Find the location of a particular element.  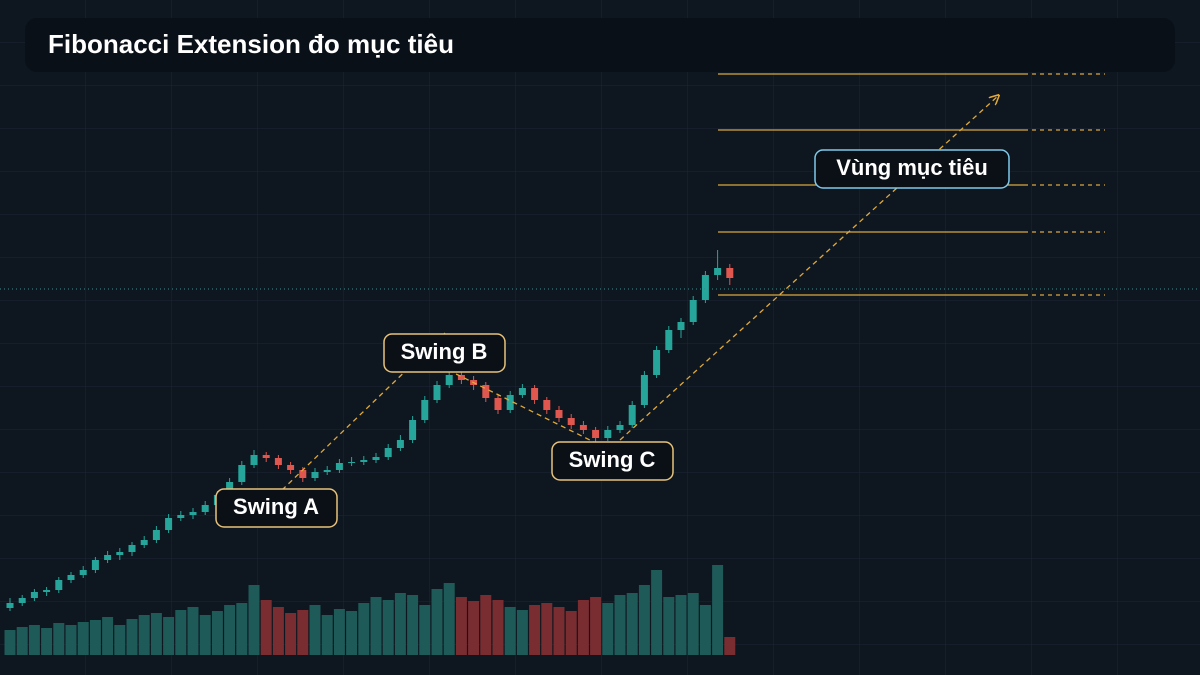

title-box is located at coordinates (600, 45).